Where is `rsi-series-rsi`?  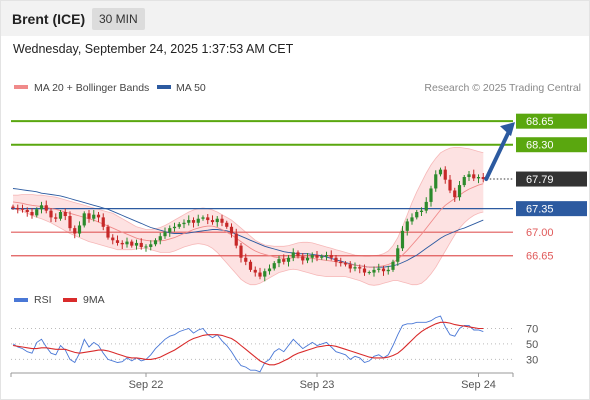 rsi-series-rsi is located at coordinates (248, 344).